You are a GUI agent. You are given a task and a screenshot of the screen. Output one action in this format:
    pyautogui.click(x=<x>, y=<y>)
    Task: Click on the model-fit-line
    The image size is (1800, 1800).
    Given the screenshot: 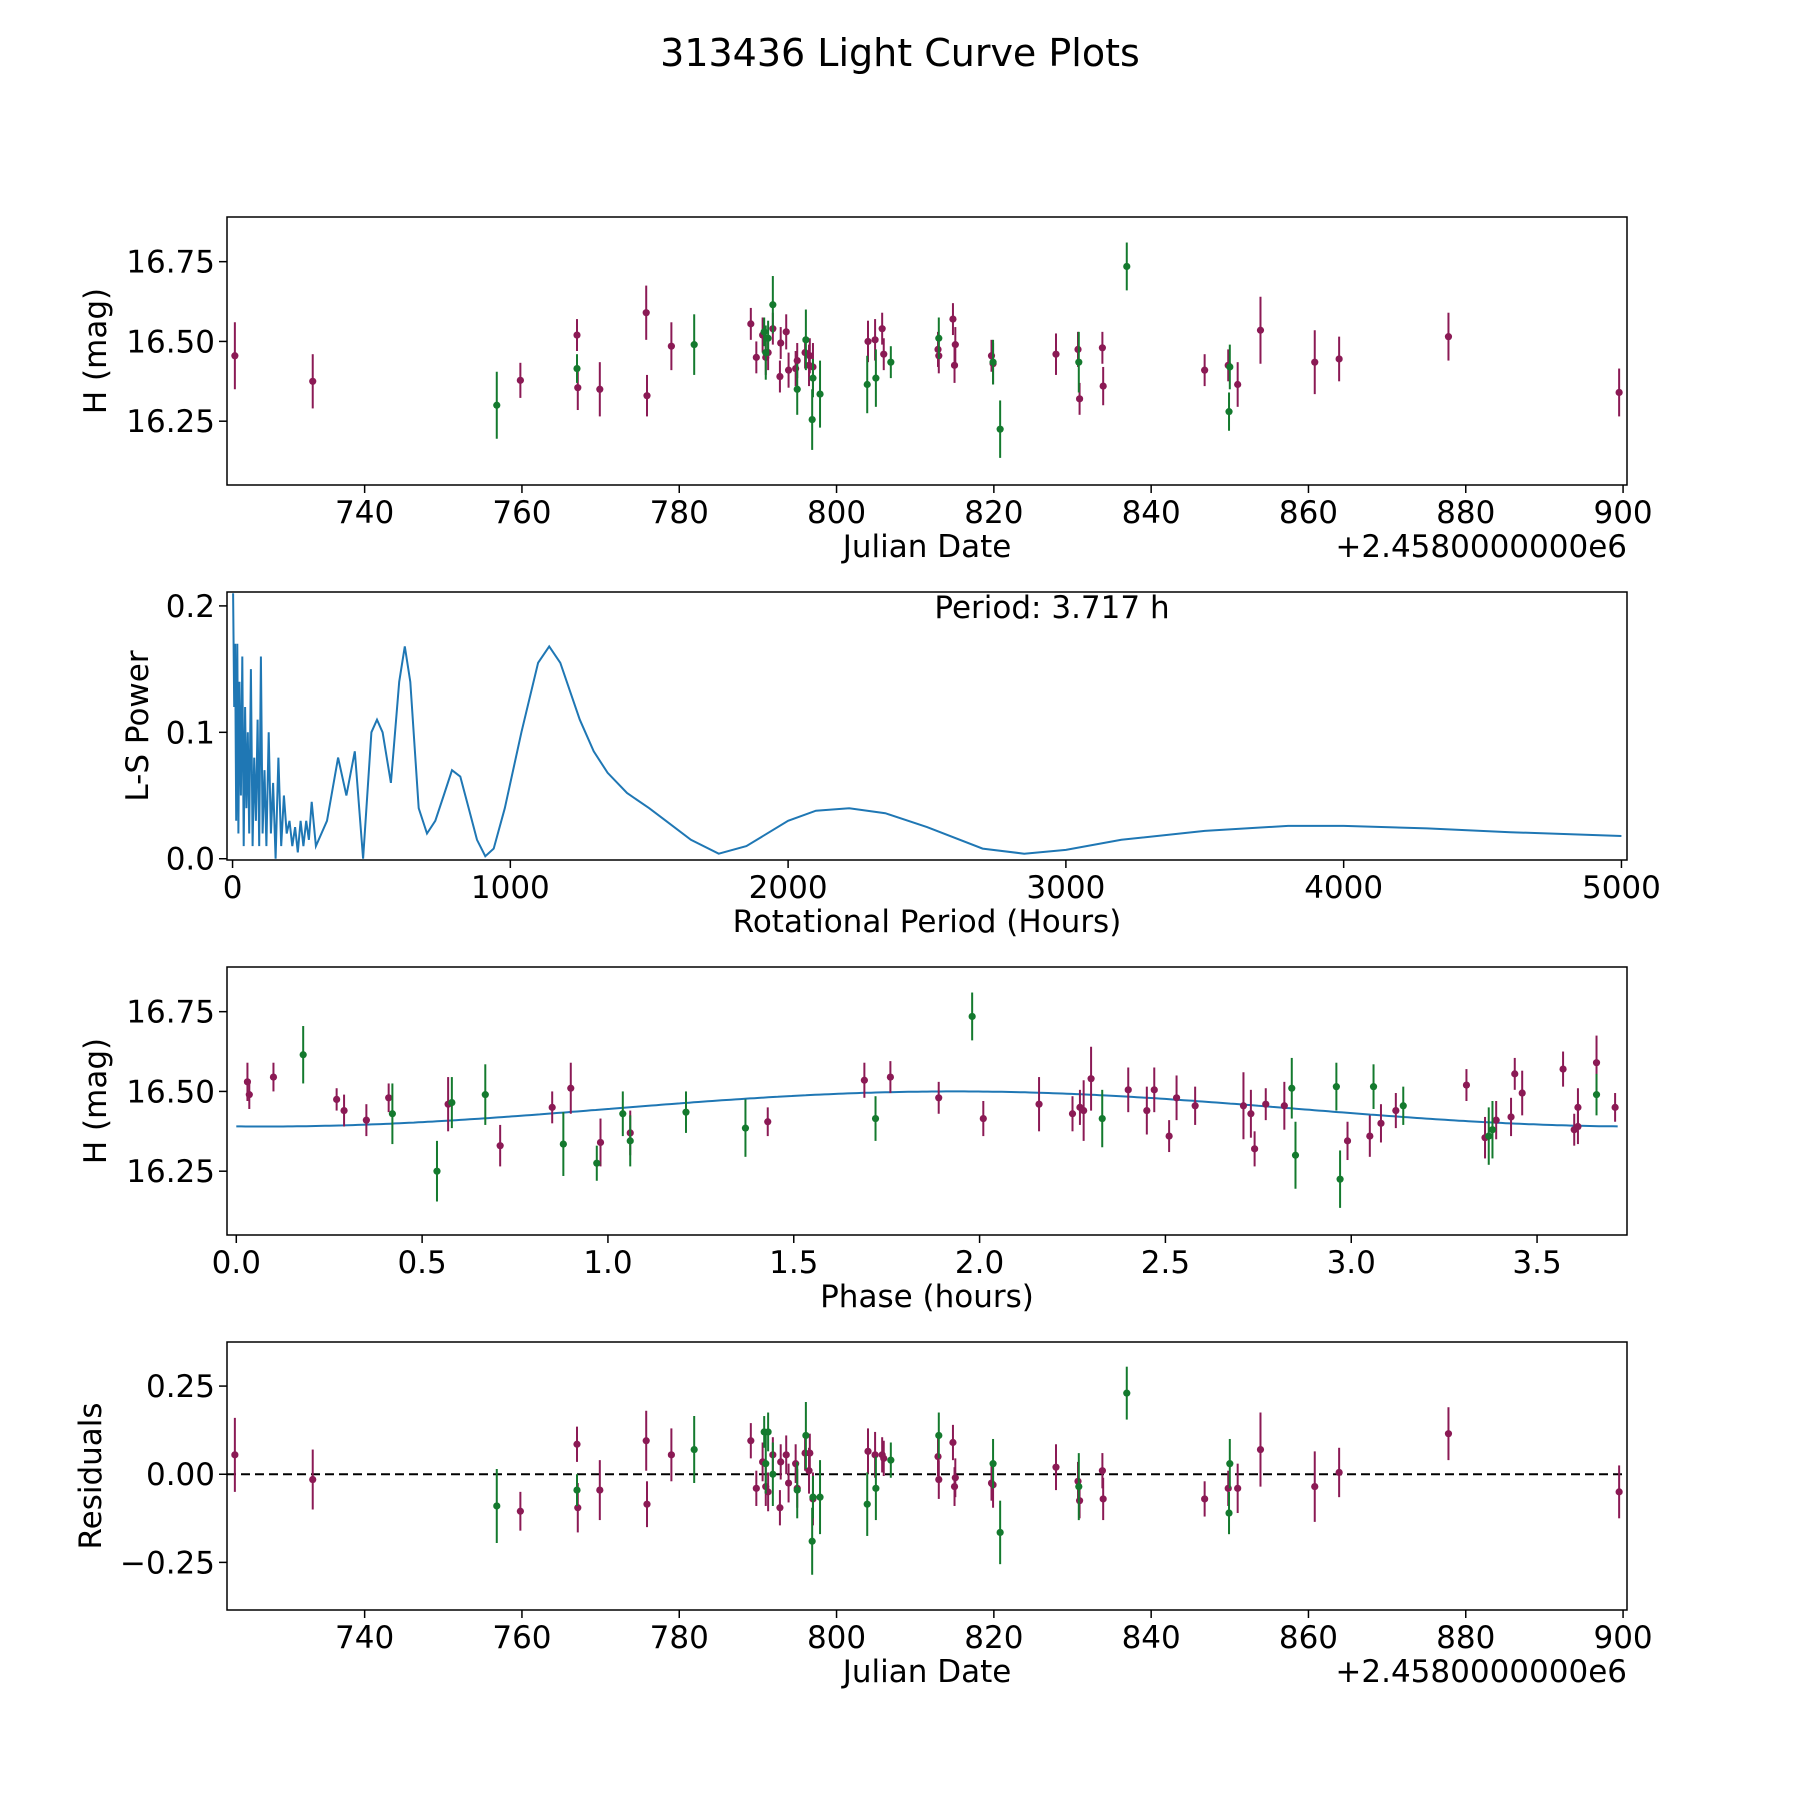 What is the action you would take?
    pyautogui.click(x=927, y=1109)
    